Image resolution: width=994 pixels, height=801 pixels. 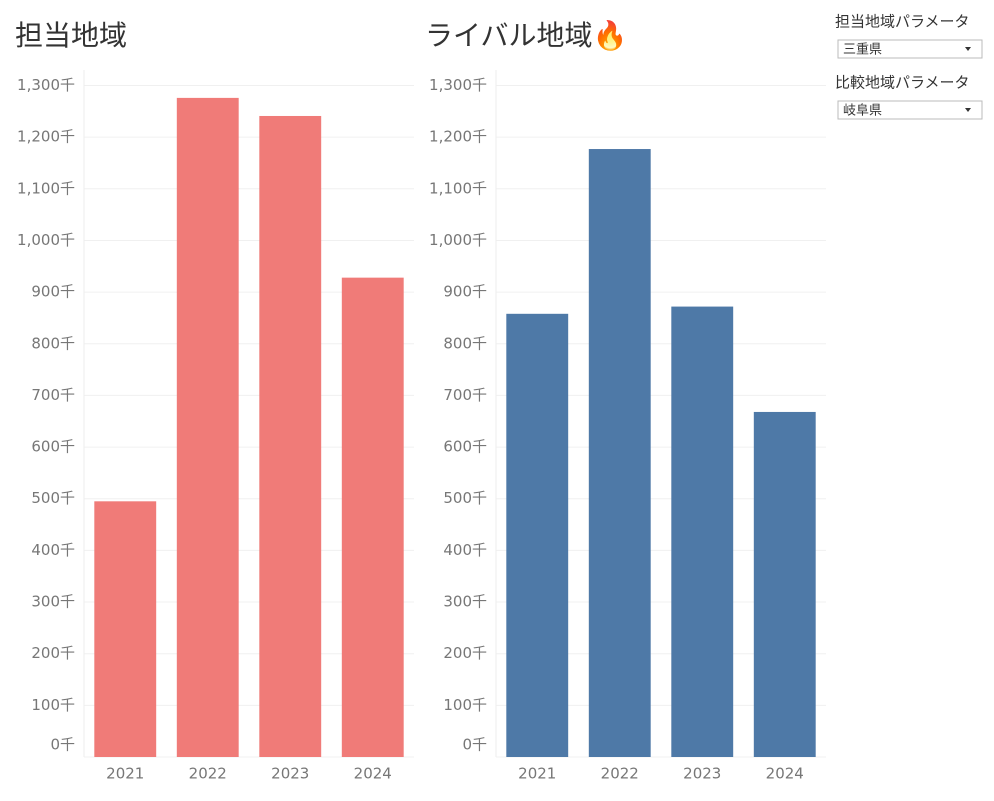 I want to click on chart-title: 担当地域, so click(x=71, y=35).